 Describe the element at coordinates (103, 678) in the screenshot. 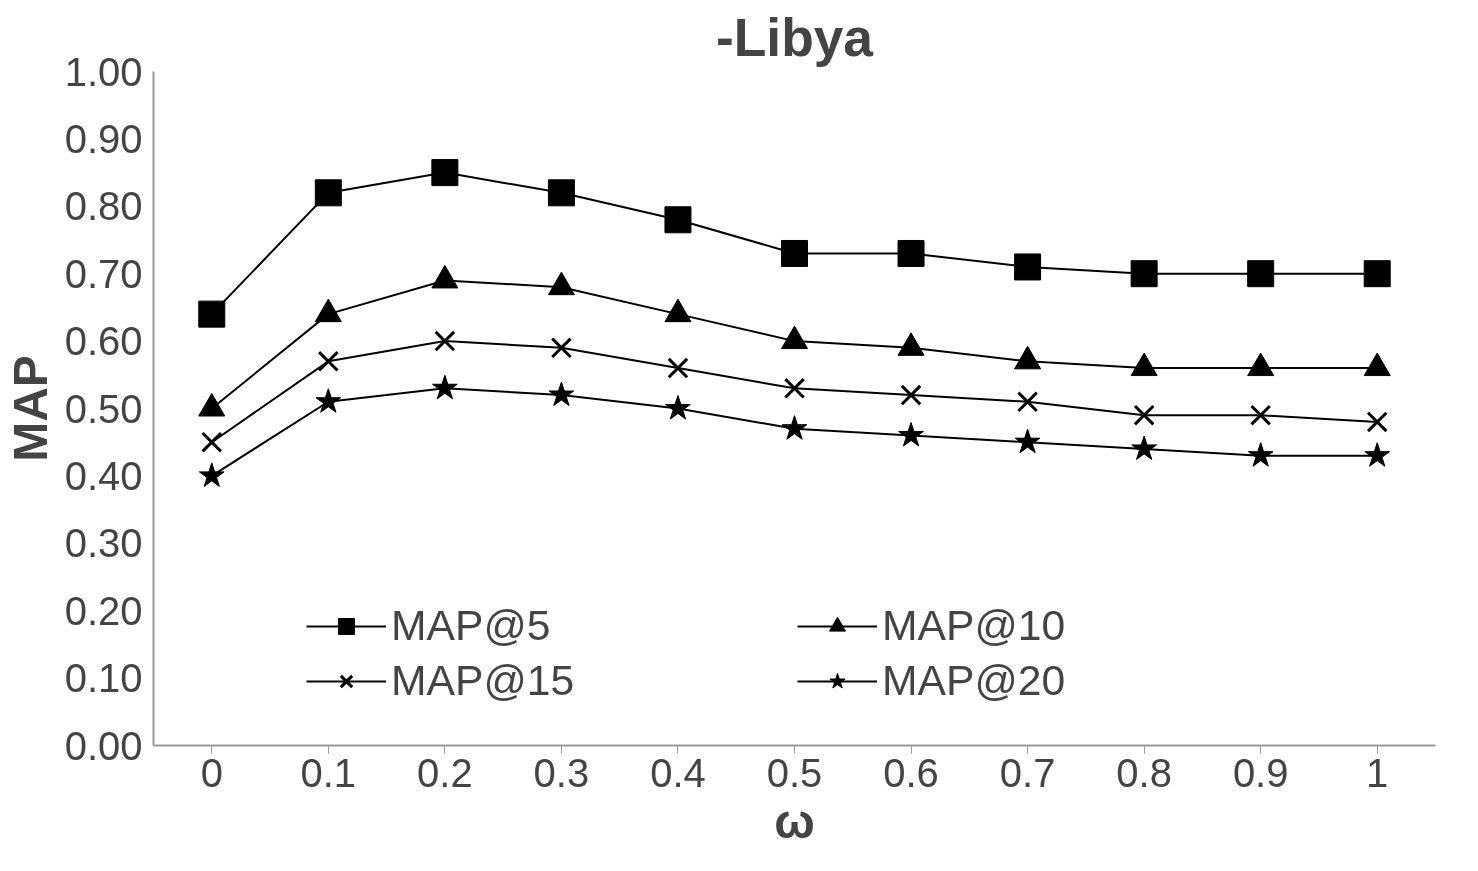

I see `y-tick-label: 0.10` at that location.